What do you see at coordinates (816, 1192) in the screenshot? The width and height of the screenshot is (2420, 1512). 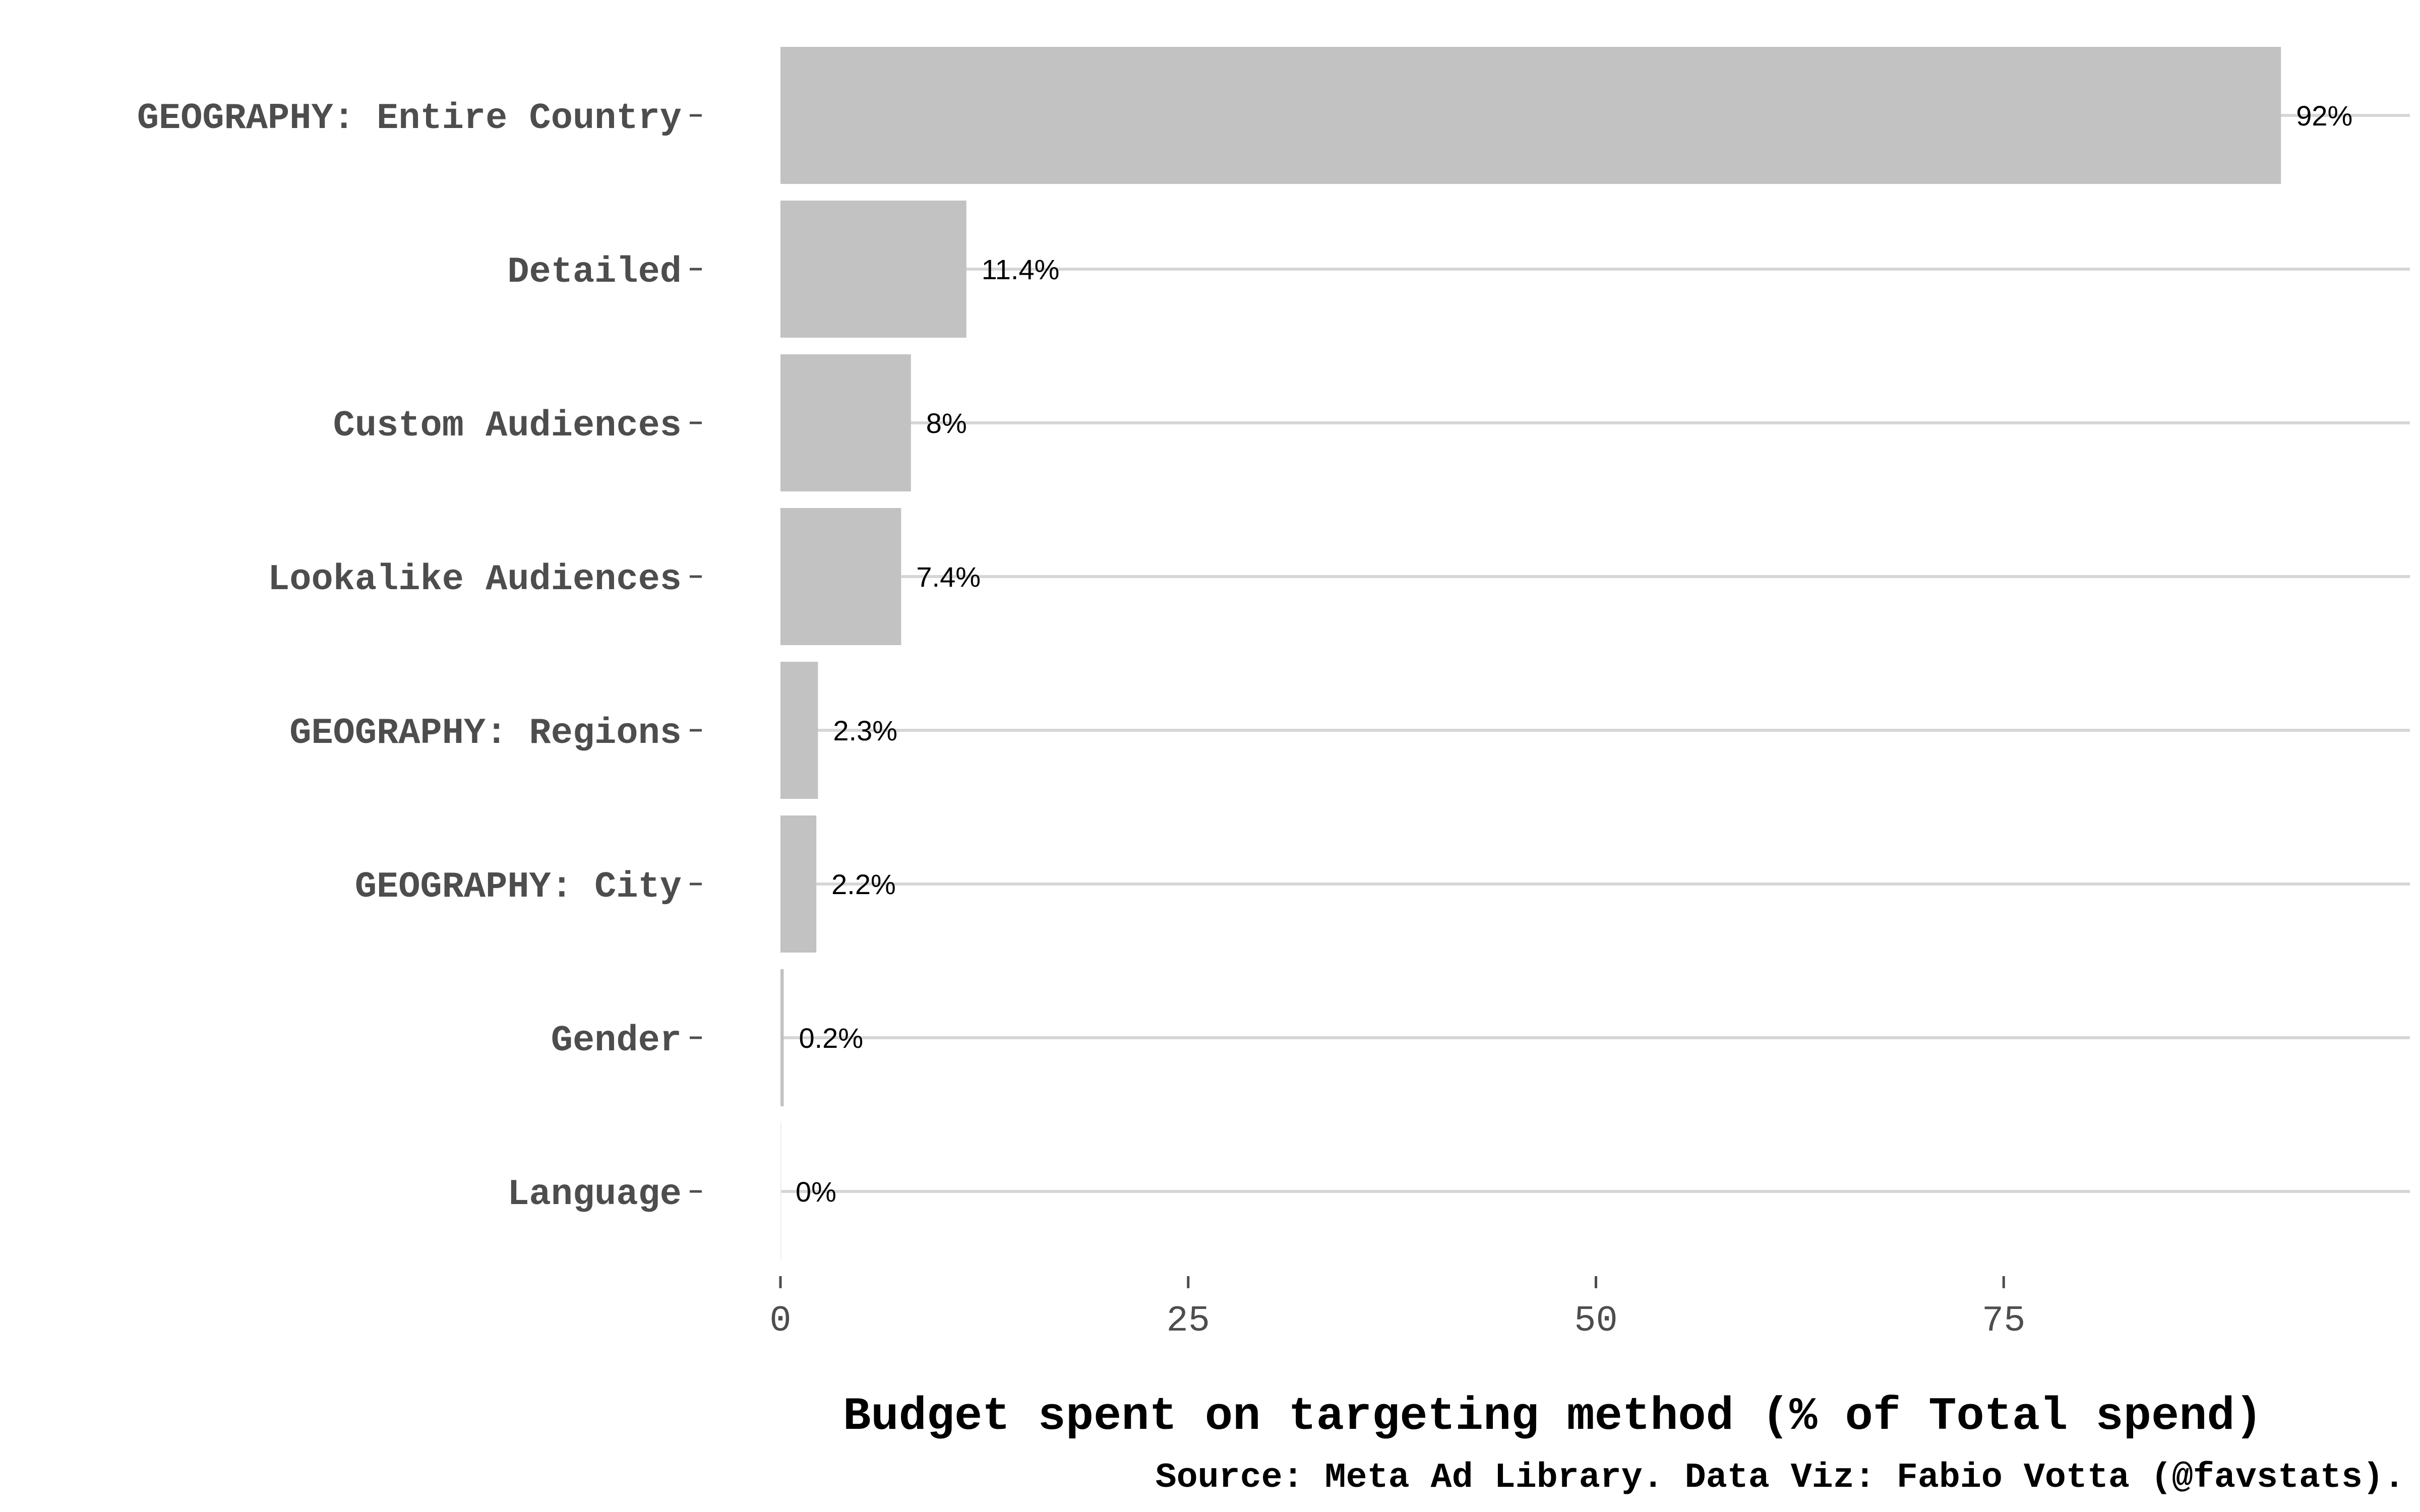 I see `value-label: 0%` at bounding box center [816, 1192].